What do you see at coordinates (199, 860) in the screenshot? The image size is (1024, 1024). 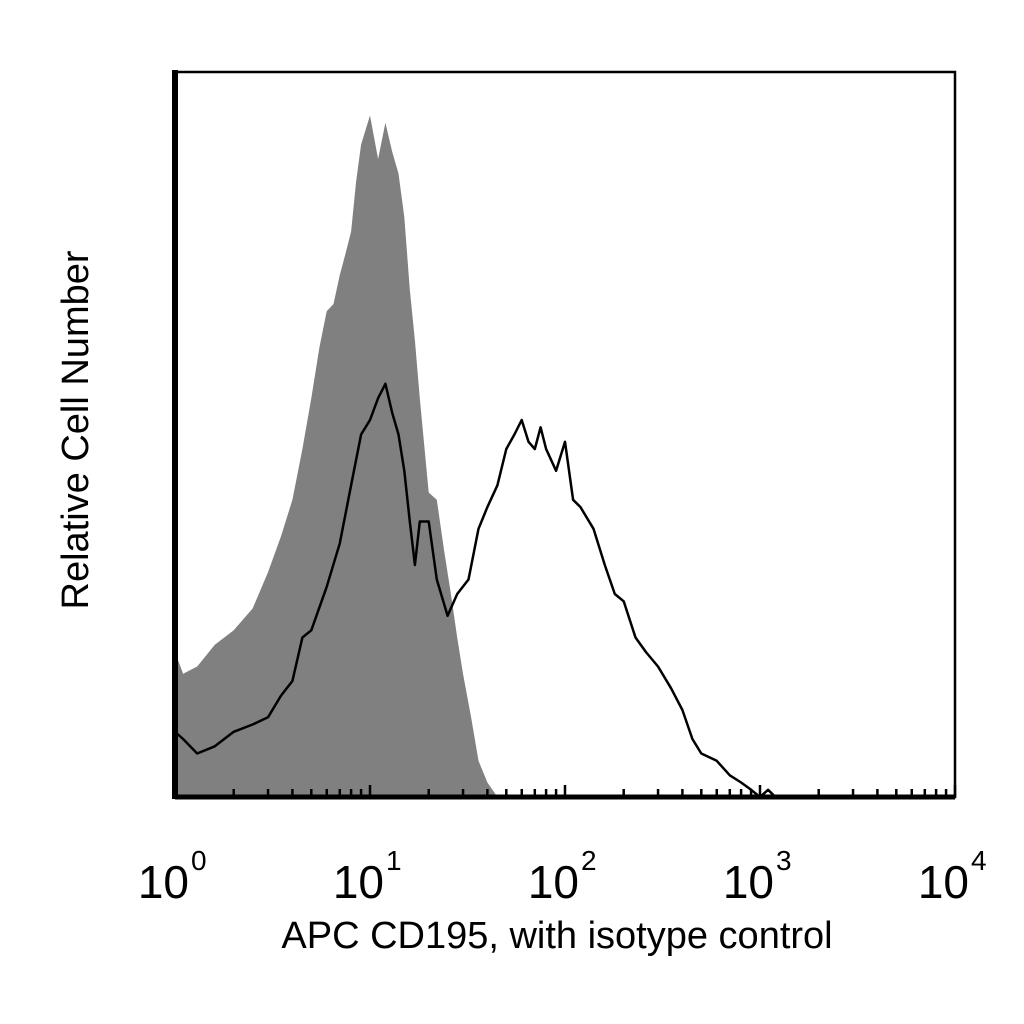 I see `x-tick-exponent: 0` at bounding box center [199, 860].